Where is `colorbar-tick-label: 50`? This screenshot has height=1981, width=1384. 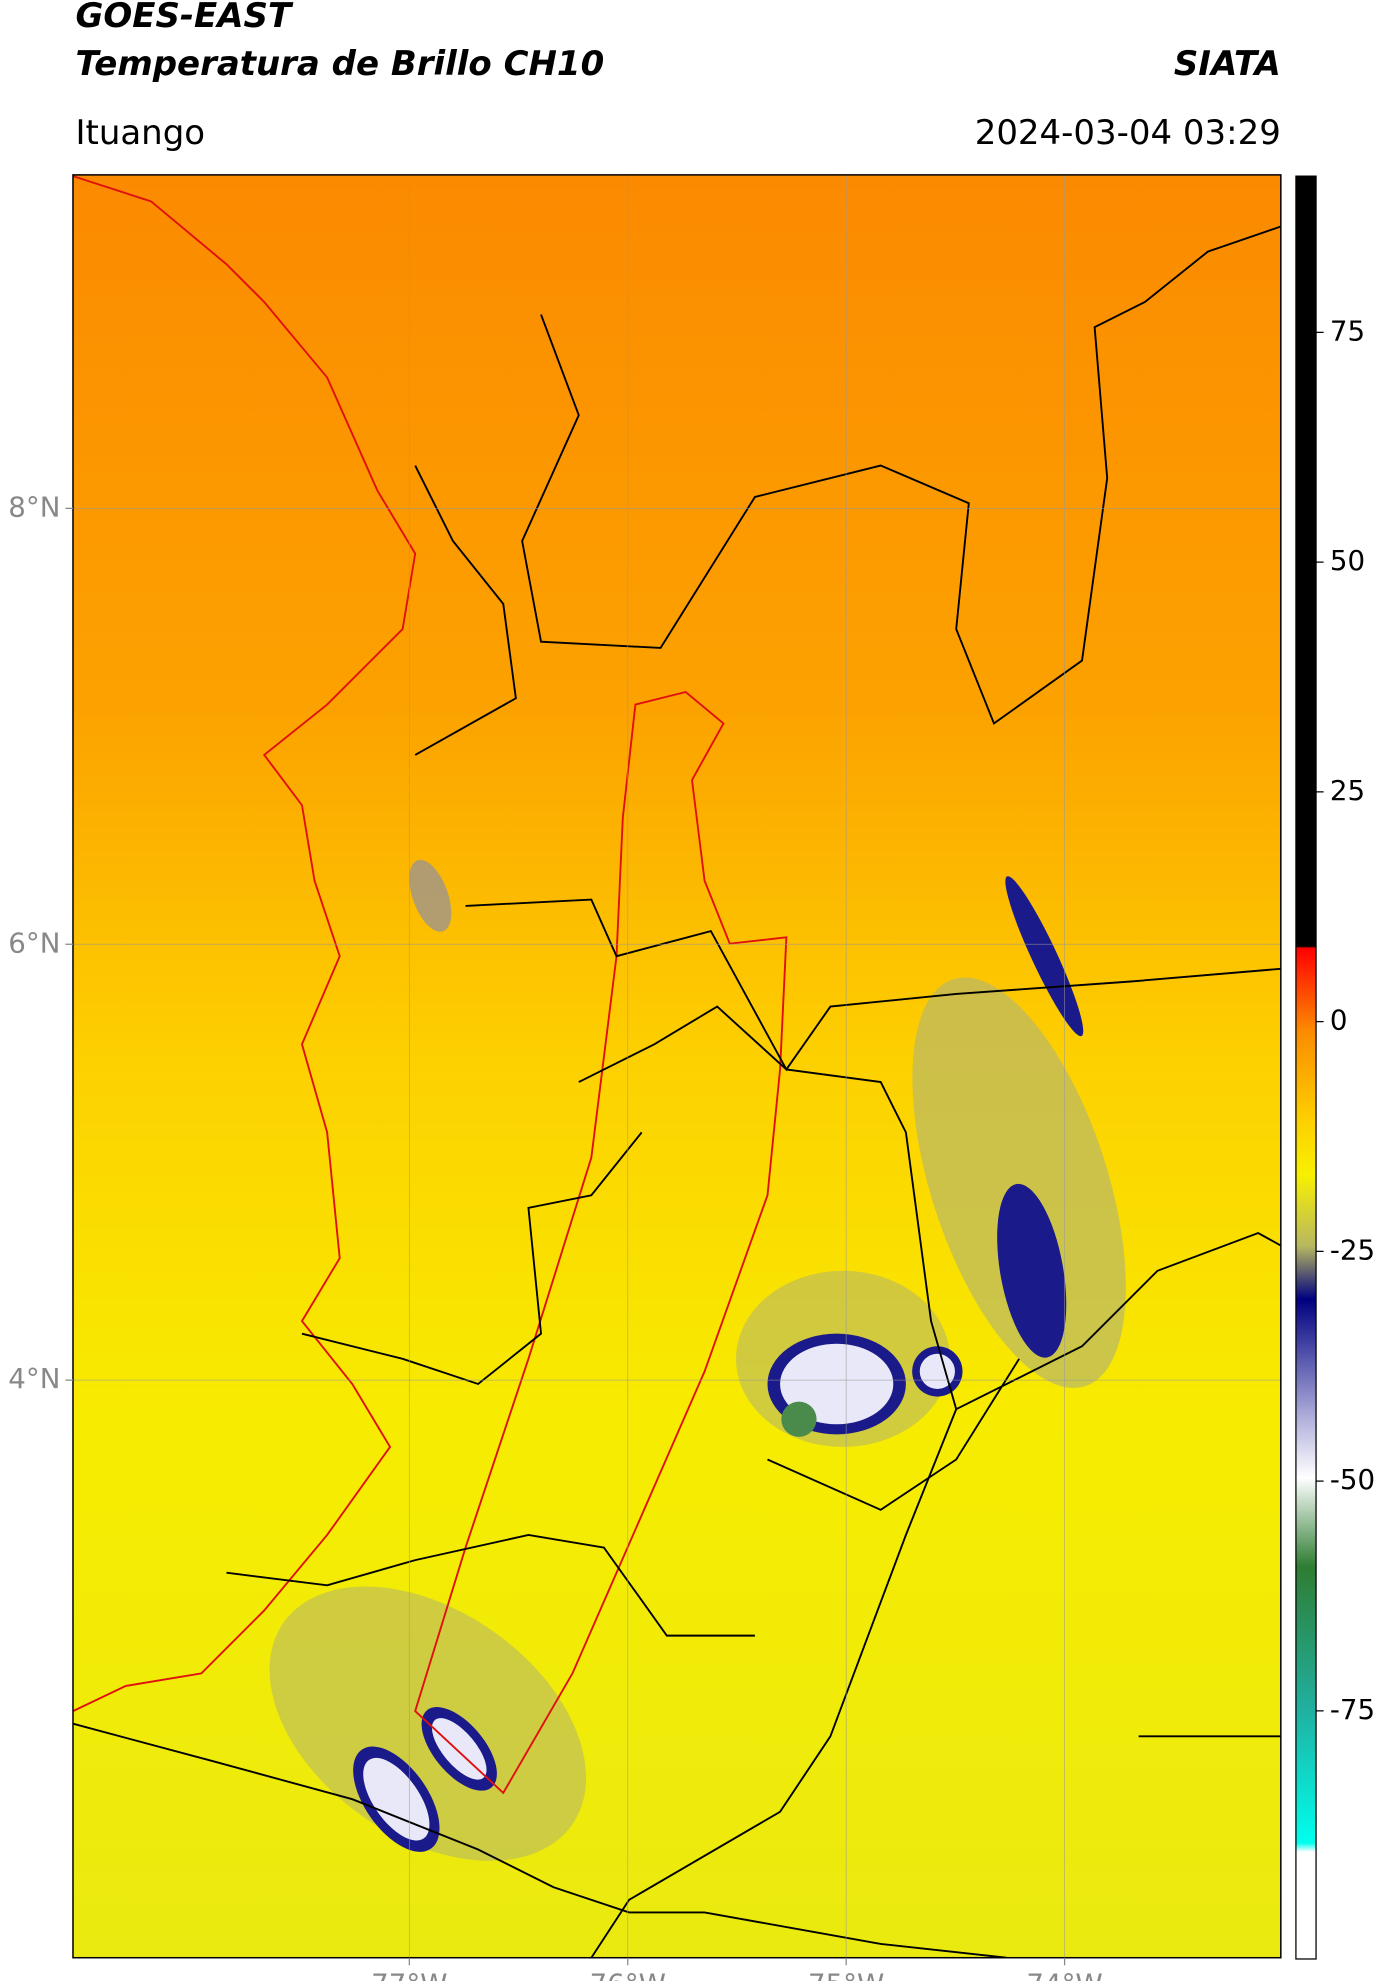 colorbar-tick-label: 50 is located at coordinates (1347, 560).